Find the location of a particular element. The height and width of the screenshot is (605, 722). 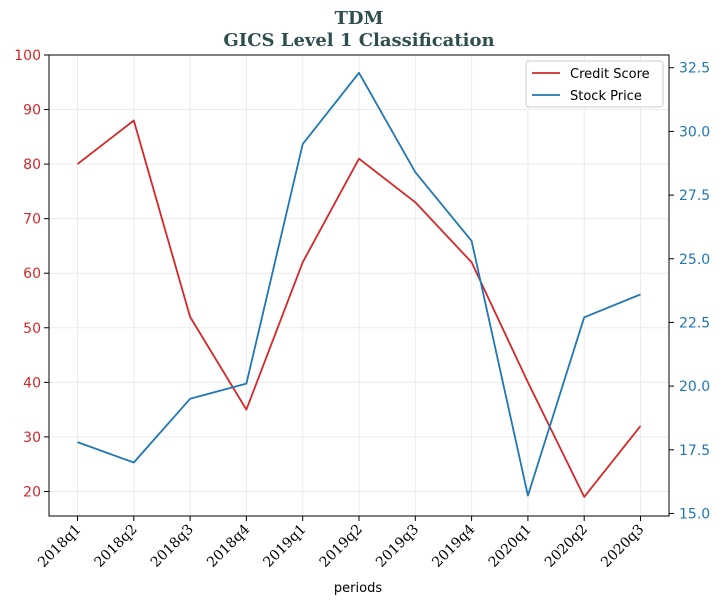

x-tick-label: 2020q2 is located at coordinates (566, 546).